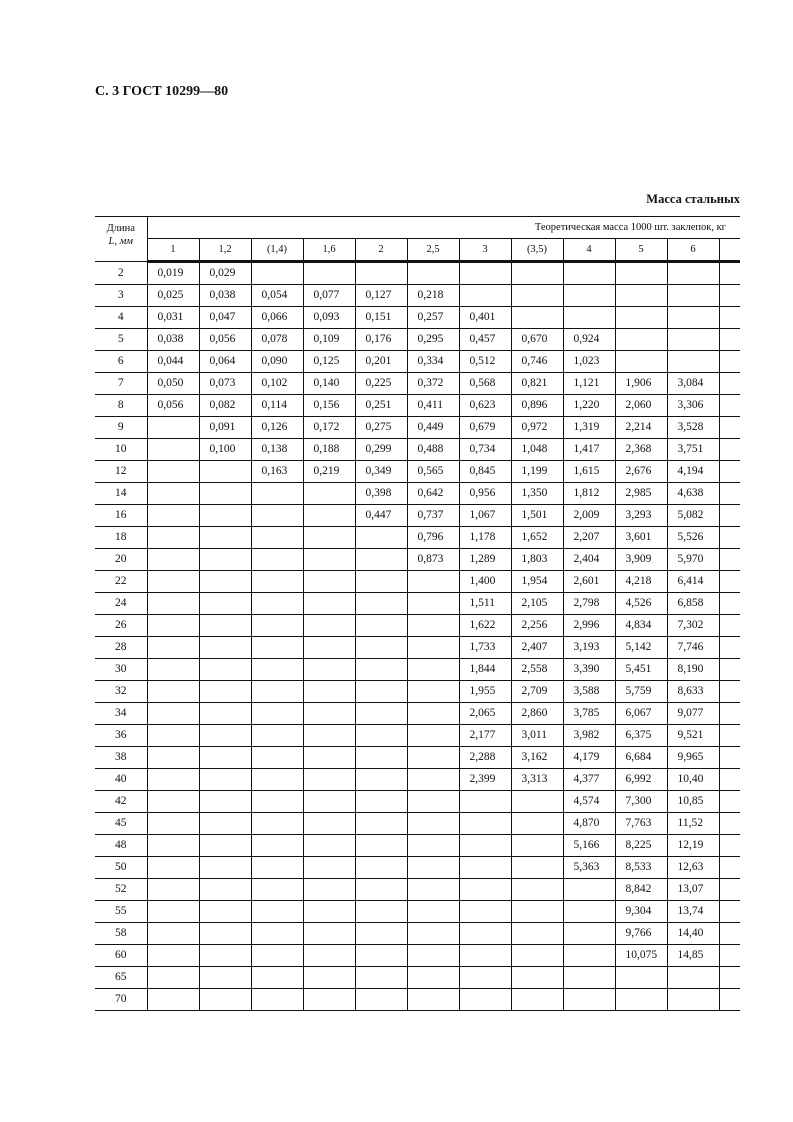 Image resolution: width=793 pixels, height=1122 pixels. What do you see at coordinates (537, 493) in the screenshot?
I see `mass-cell: 1,350` at bounding box center [537, 493].